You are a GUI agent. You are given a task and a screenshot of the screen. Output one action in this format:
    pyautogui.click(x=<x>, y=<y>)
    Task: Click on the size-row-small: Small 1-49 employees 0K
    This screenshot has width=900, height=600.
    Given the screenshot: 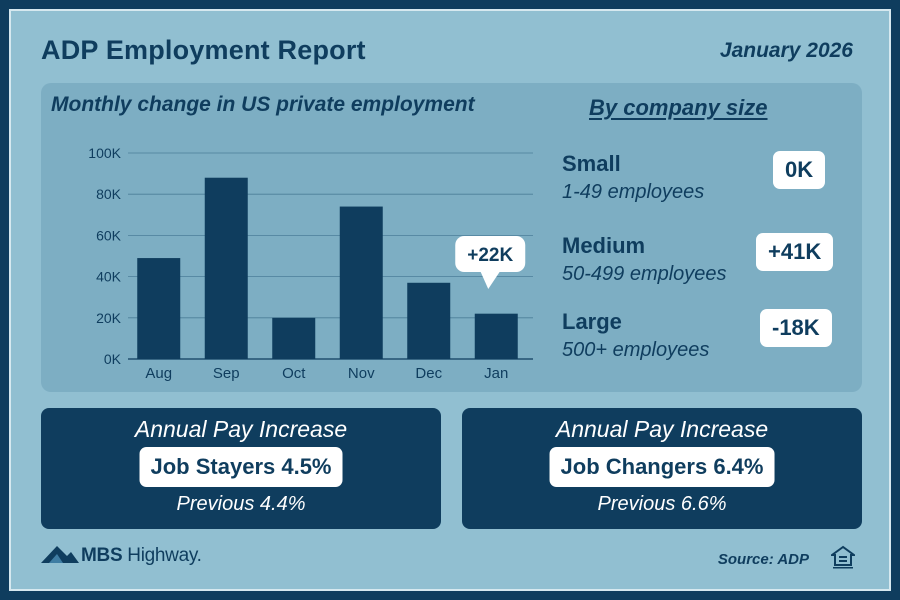 What is the action you would take?
    pyautogui.click(x=707, y=181)
    